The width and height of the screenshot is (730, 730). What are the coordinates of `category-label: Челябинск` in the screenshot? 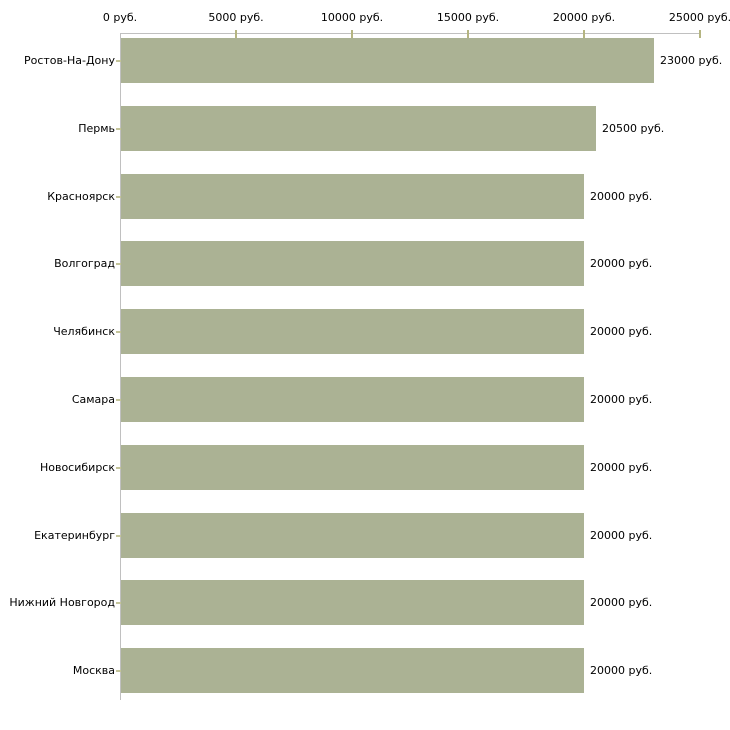 It's located at (84, 331).